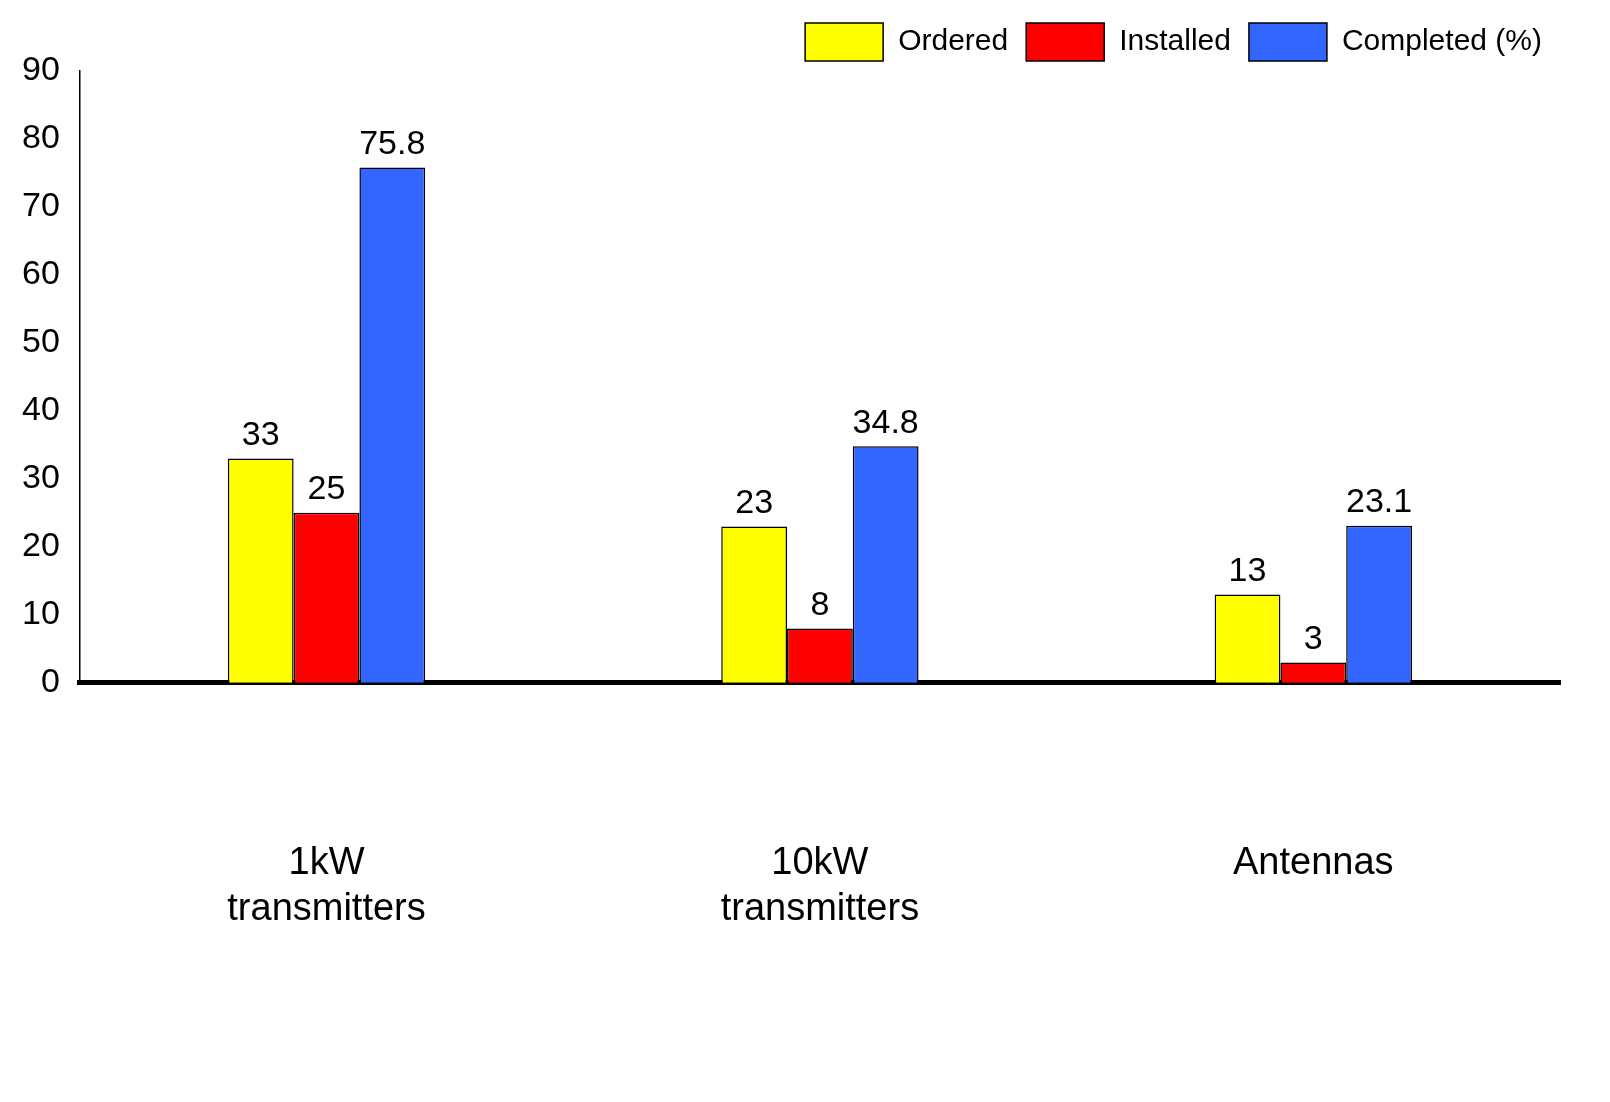 The height and width of the screenshot is (1102, 1610). I want to click on y-tick-label: 0, so click(50, 680).